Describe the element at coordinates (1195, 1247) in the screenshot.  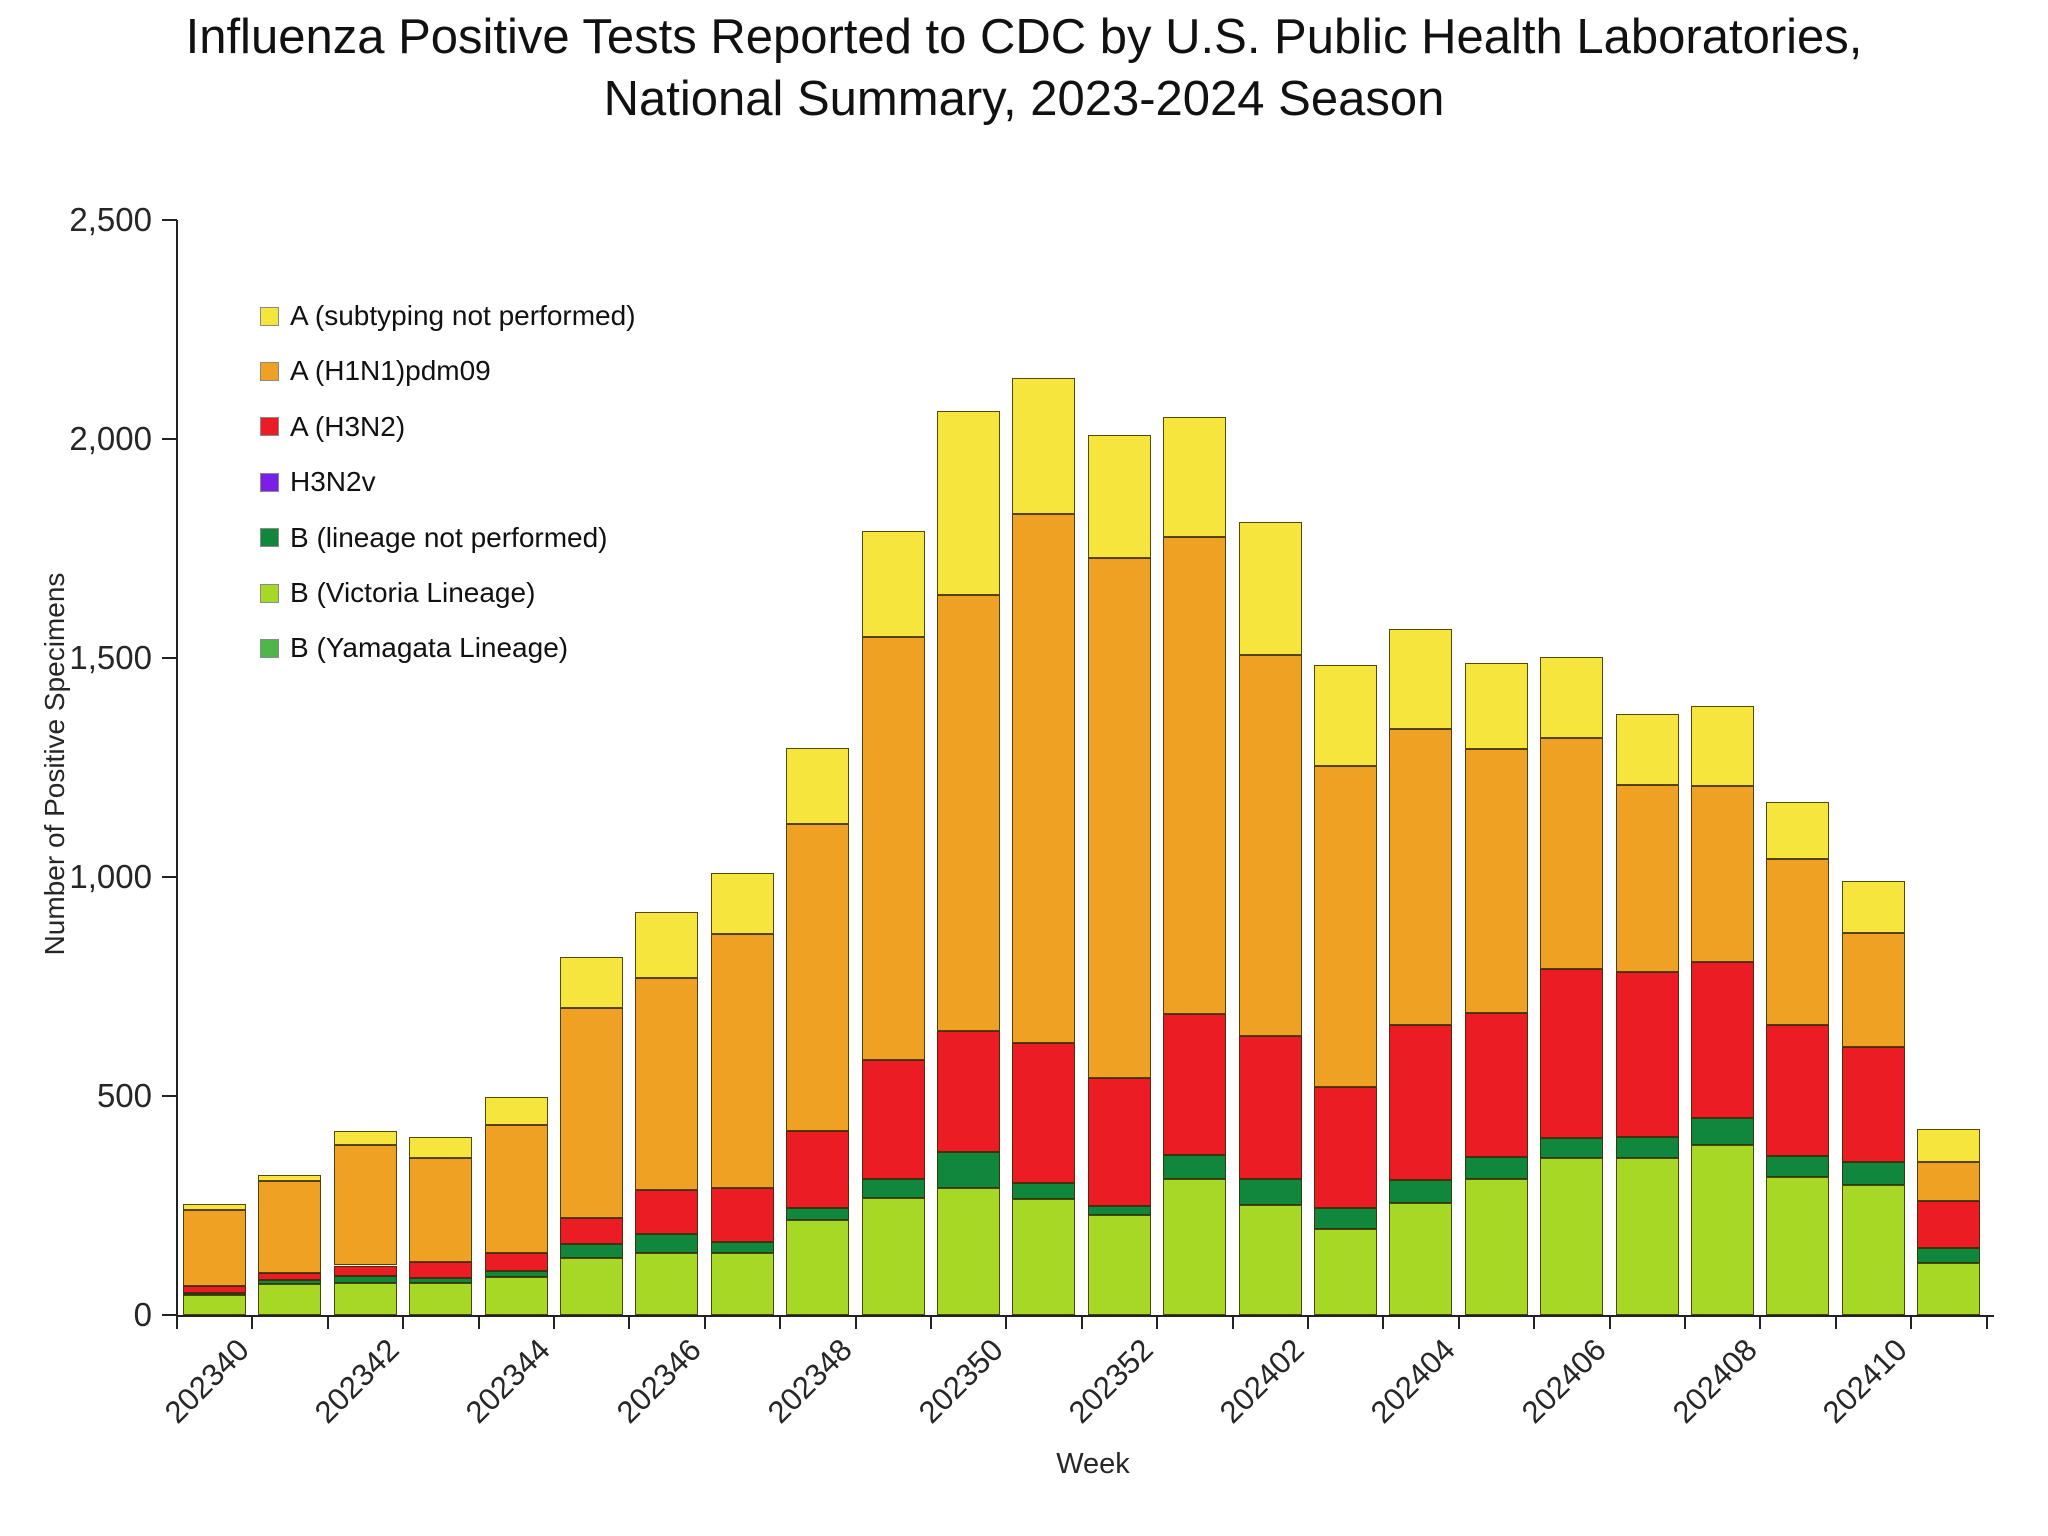
I see `bar-segment-202401-b-victoria-lineage` at that location.